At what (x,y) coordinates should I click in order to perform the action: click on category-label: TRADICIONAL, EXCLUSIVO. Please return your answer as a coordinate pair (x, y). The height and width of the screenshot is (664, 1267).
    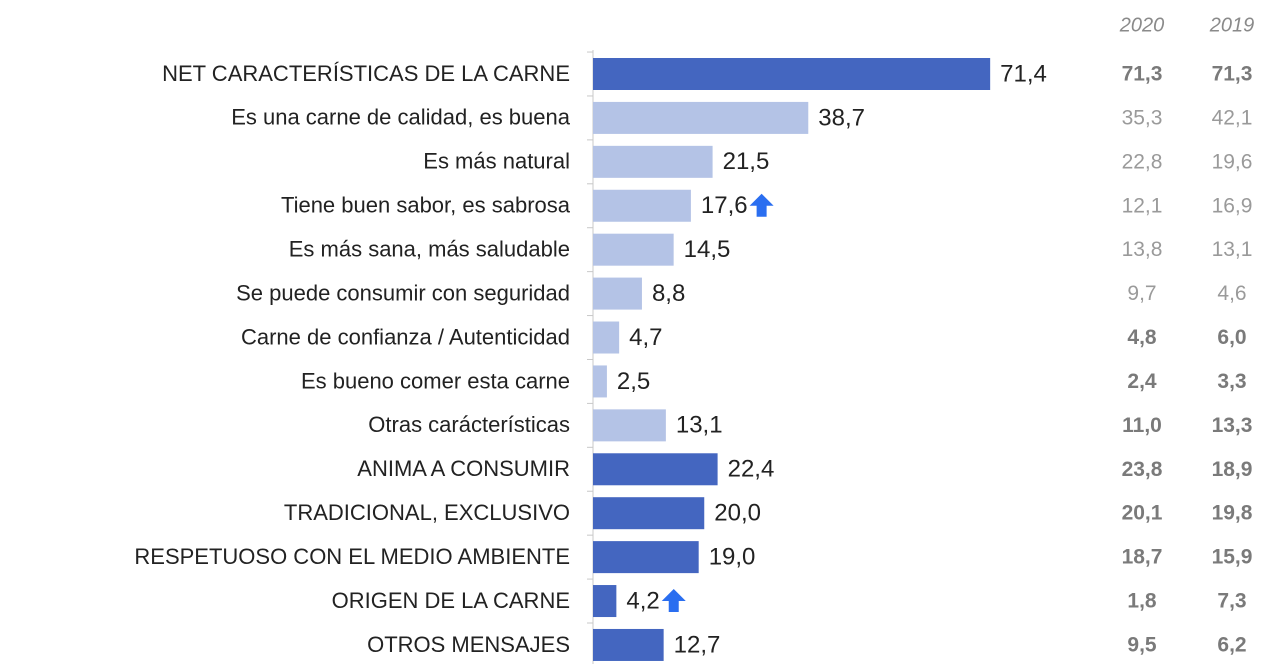
    Looking at the image, I should click on (427, 512).